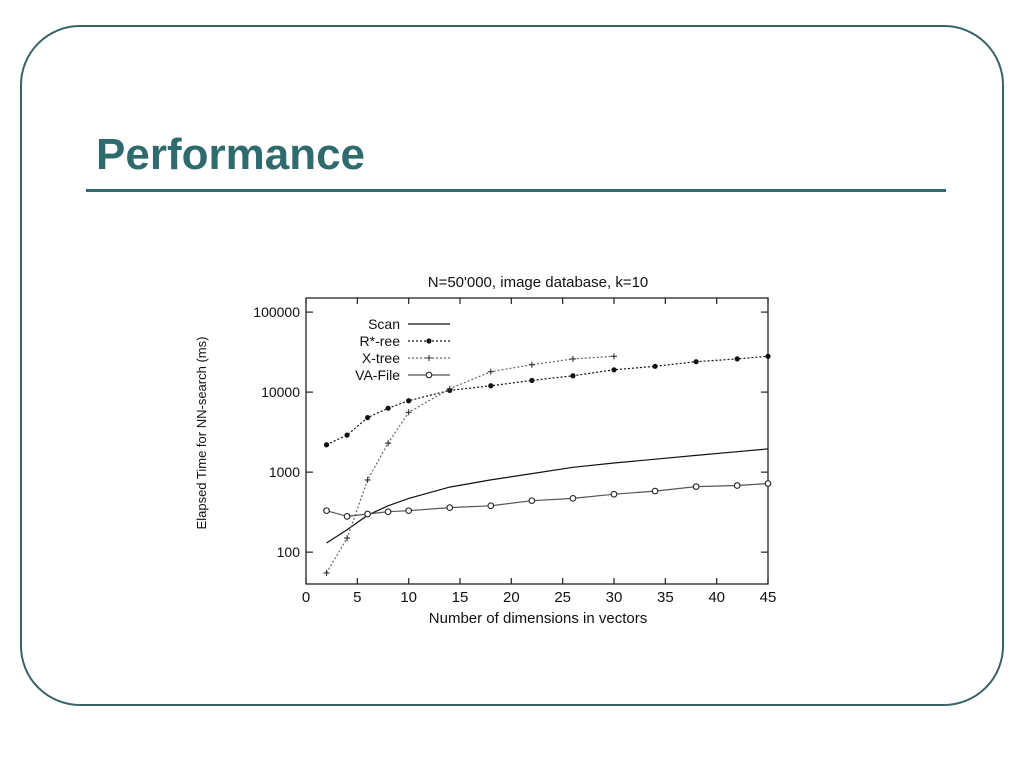 This screenshot has width=1023, height=767. What do you see at coordinates (429, 375) in the screenshot?
I see `legend-marker-va-file` at bounding box center [429, 375].